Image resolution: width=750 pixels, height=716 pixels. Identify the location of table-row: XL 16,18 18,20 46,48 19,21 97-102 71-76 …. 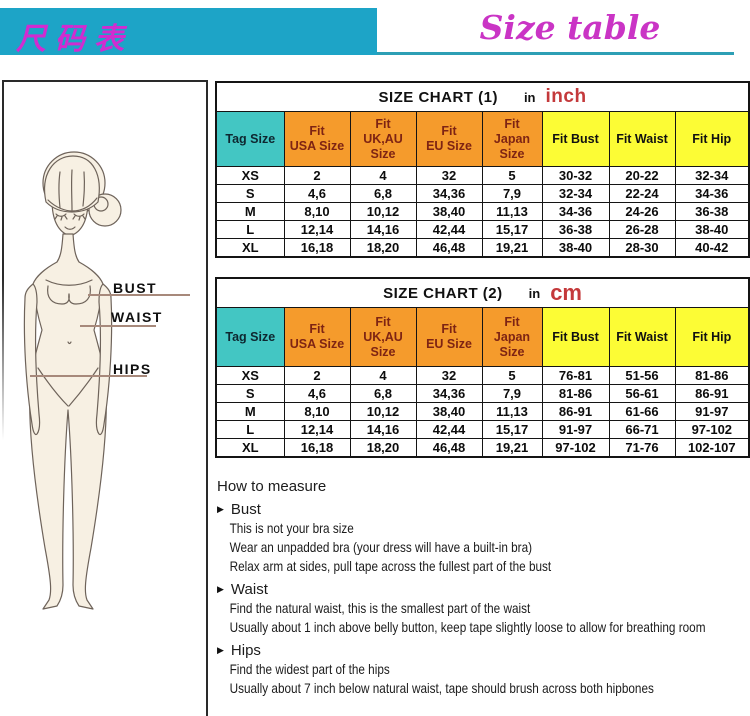
(482, 448).